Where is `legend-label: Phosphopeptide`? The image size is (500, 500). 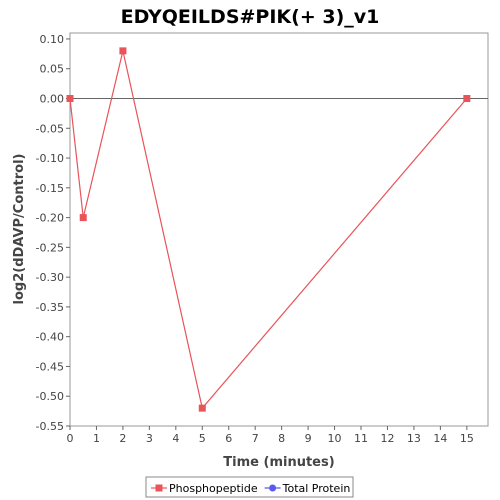 legend-label: Phosphopeptide is located at coordinates (213, 488).